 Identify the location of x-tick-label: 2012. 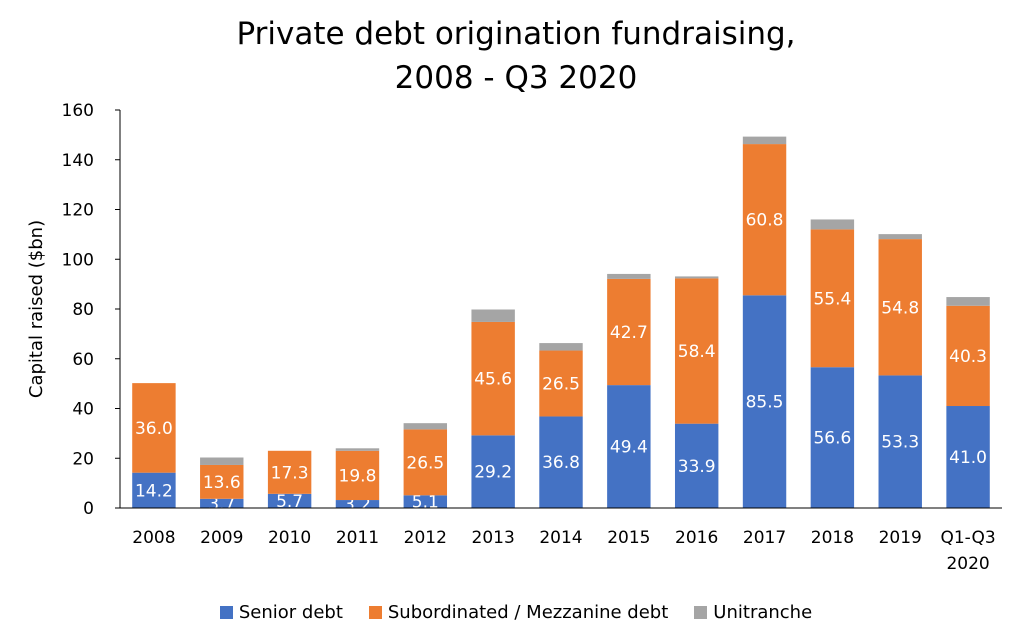
(425, 538).